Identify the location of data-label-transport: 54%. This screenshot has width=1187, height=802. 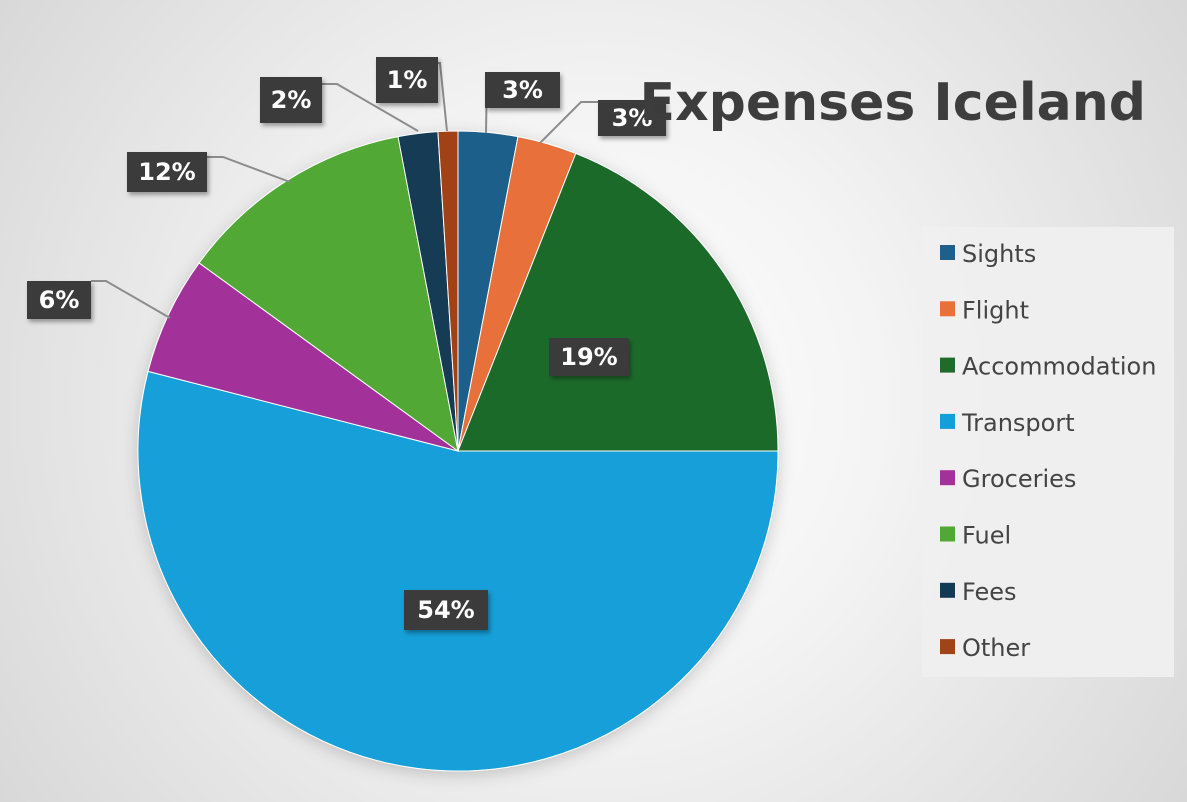
(446, 610).